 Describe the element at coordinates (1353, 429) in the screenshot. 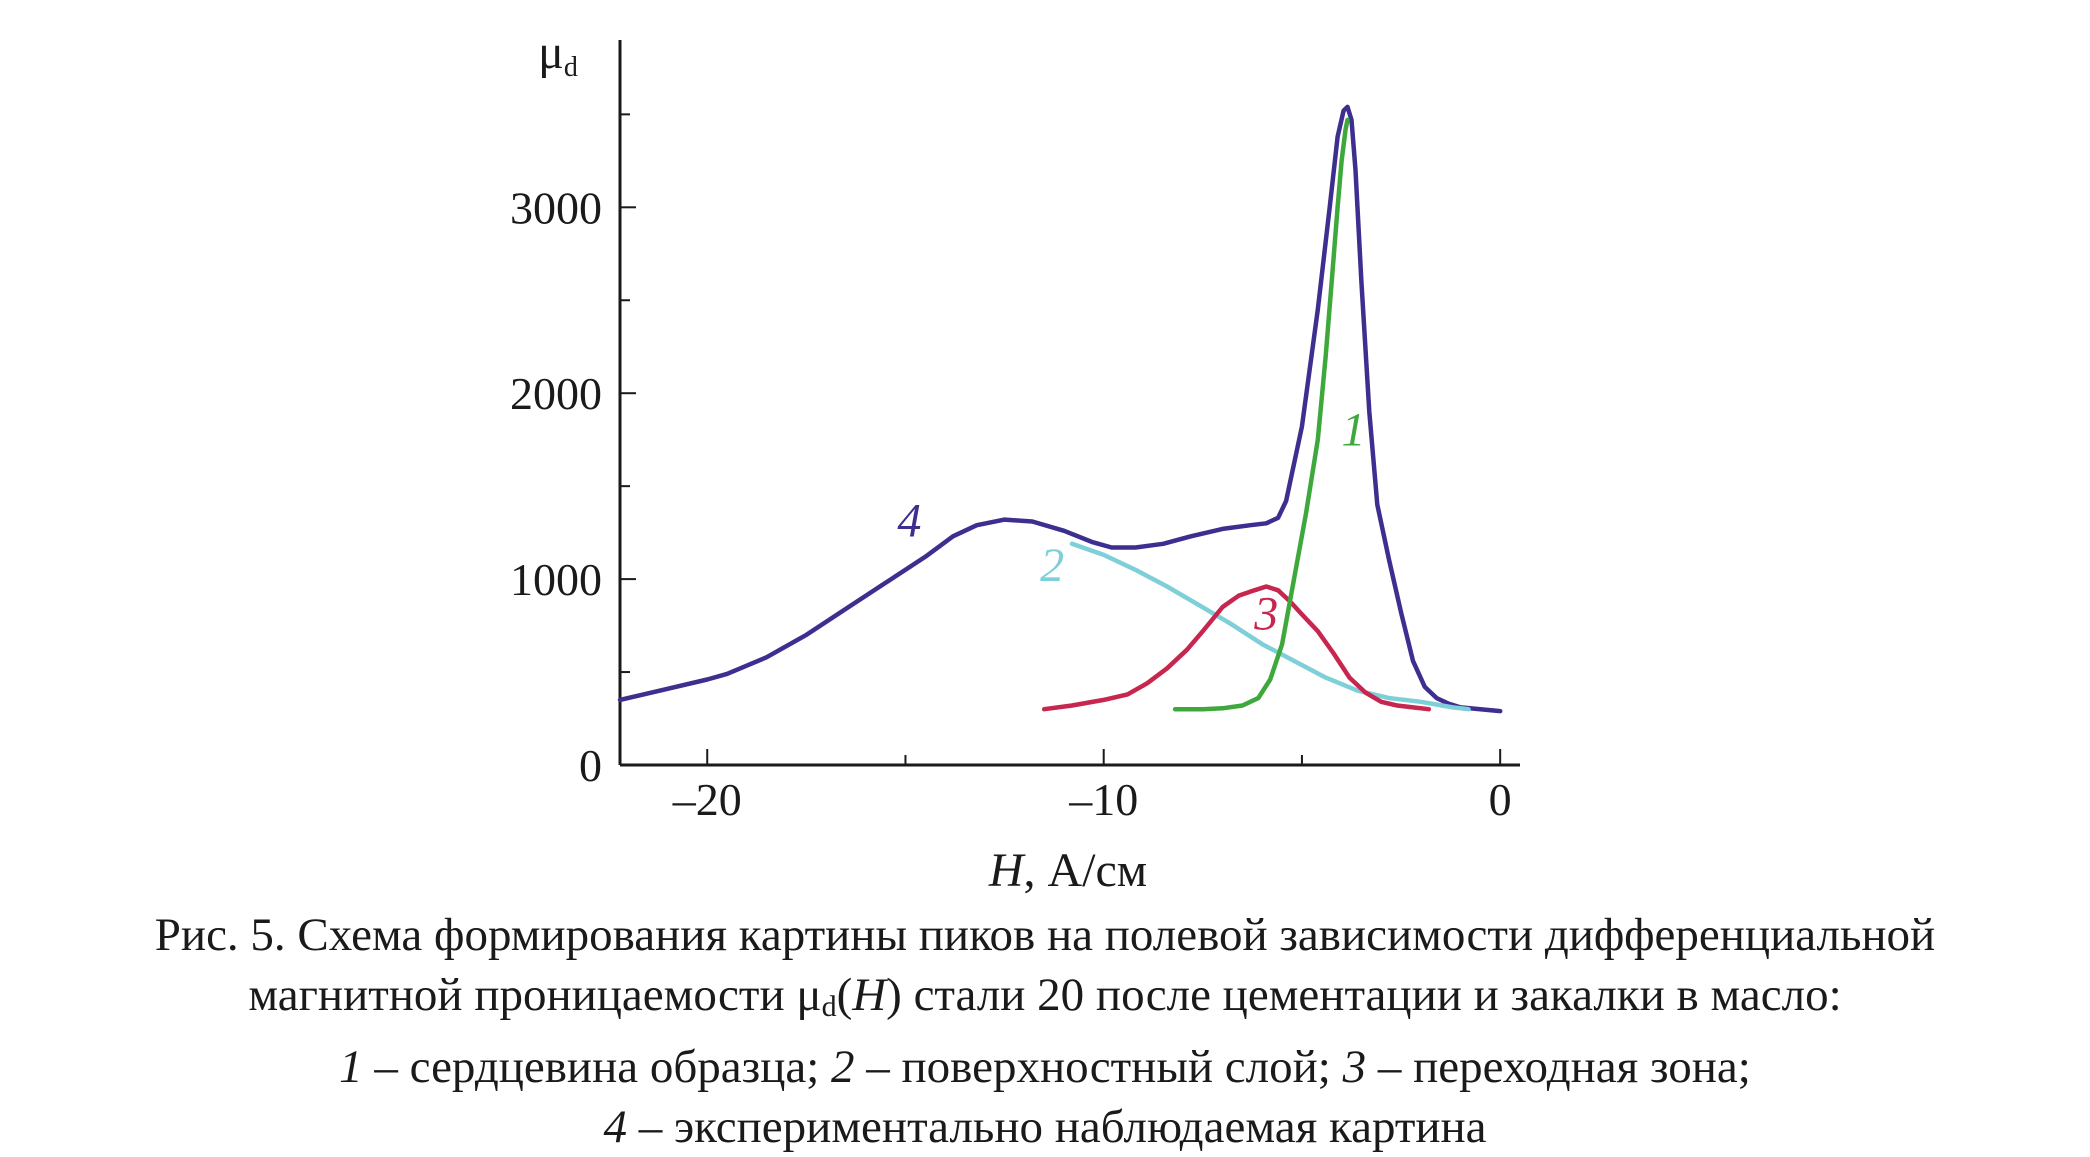

I see `curve-label-1: 1` at that location.